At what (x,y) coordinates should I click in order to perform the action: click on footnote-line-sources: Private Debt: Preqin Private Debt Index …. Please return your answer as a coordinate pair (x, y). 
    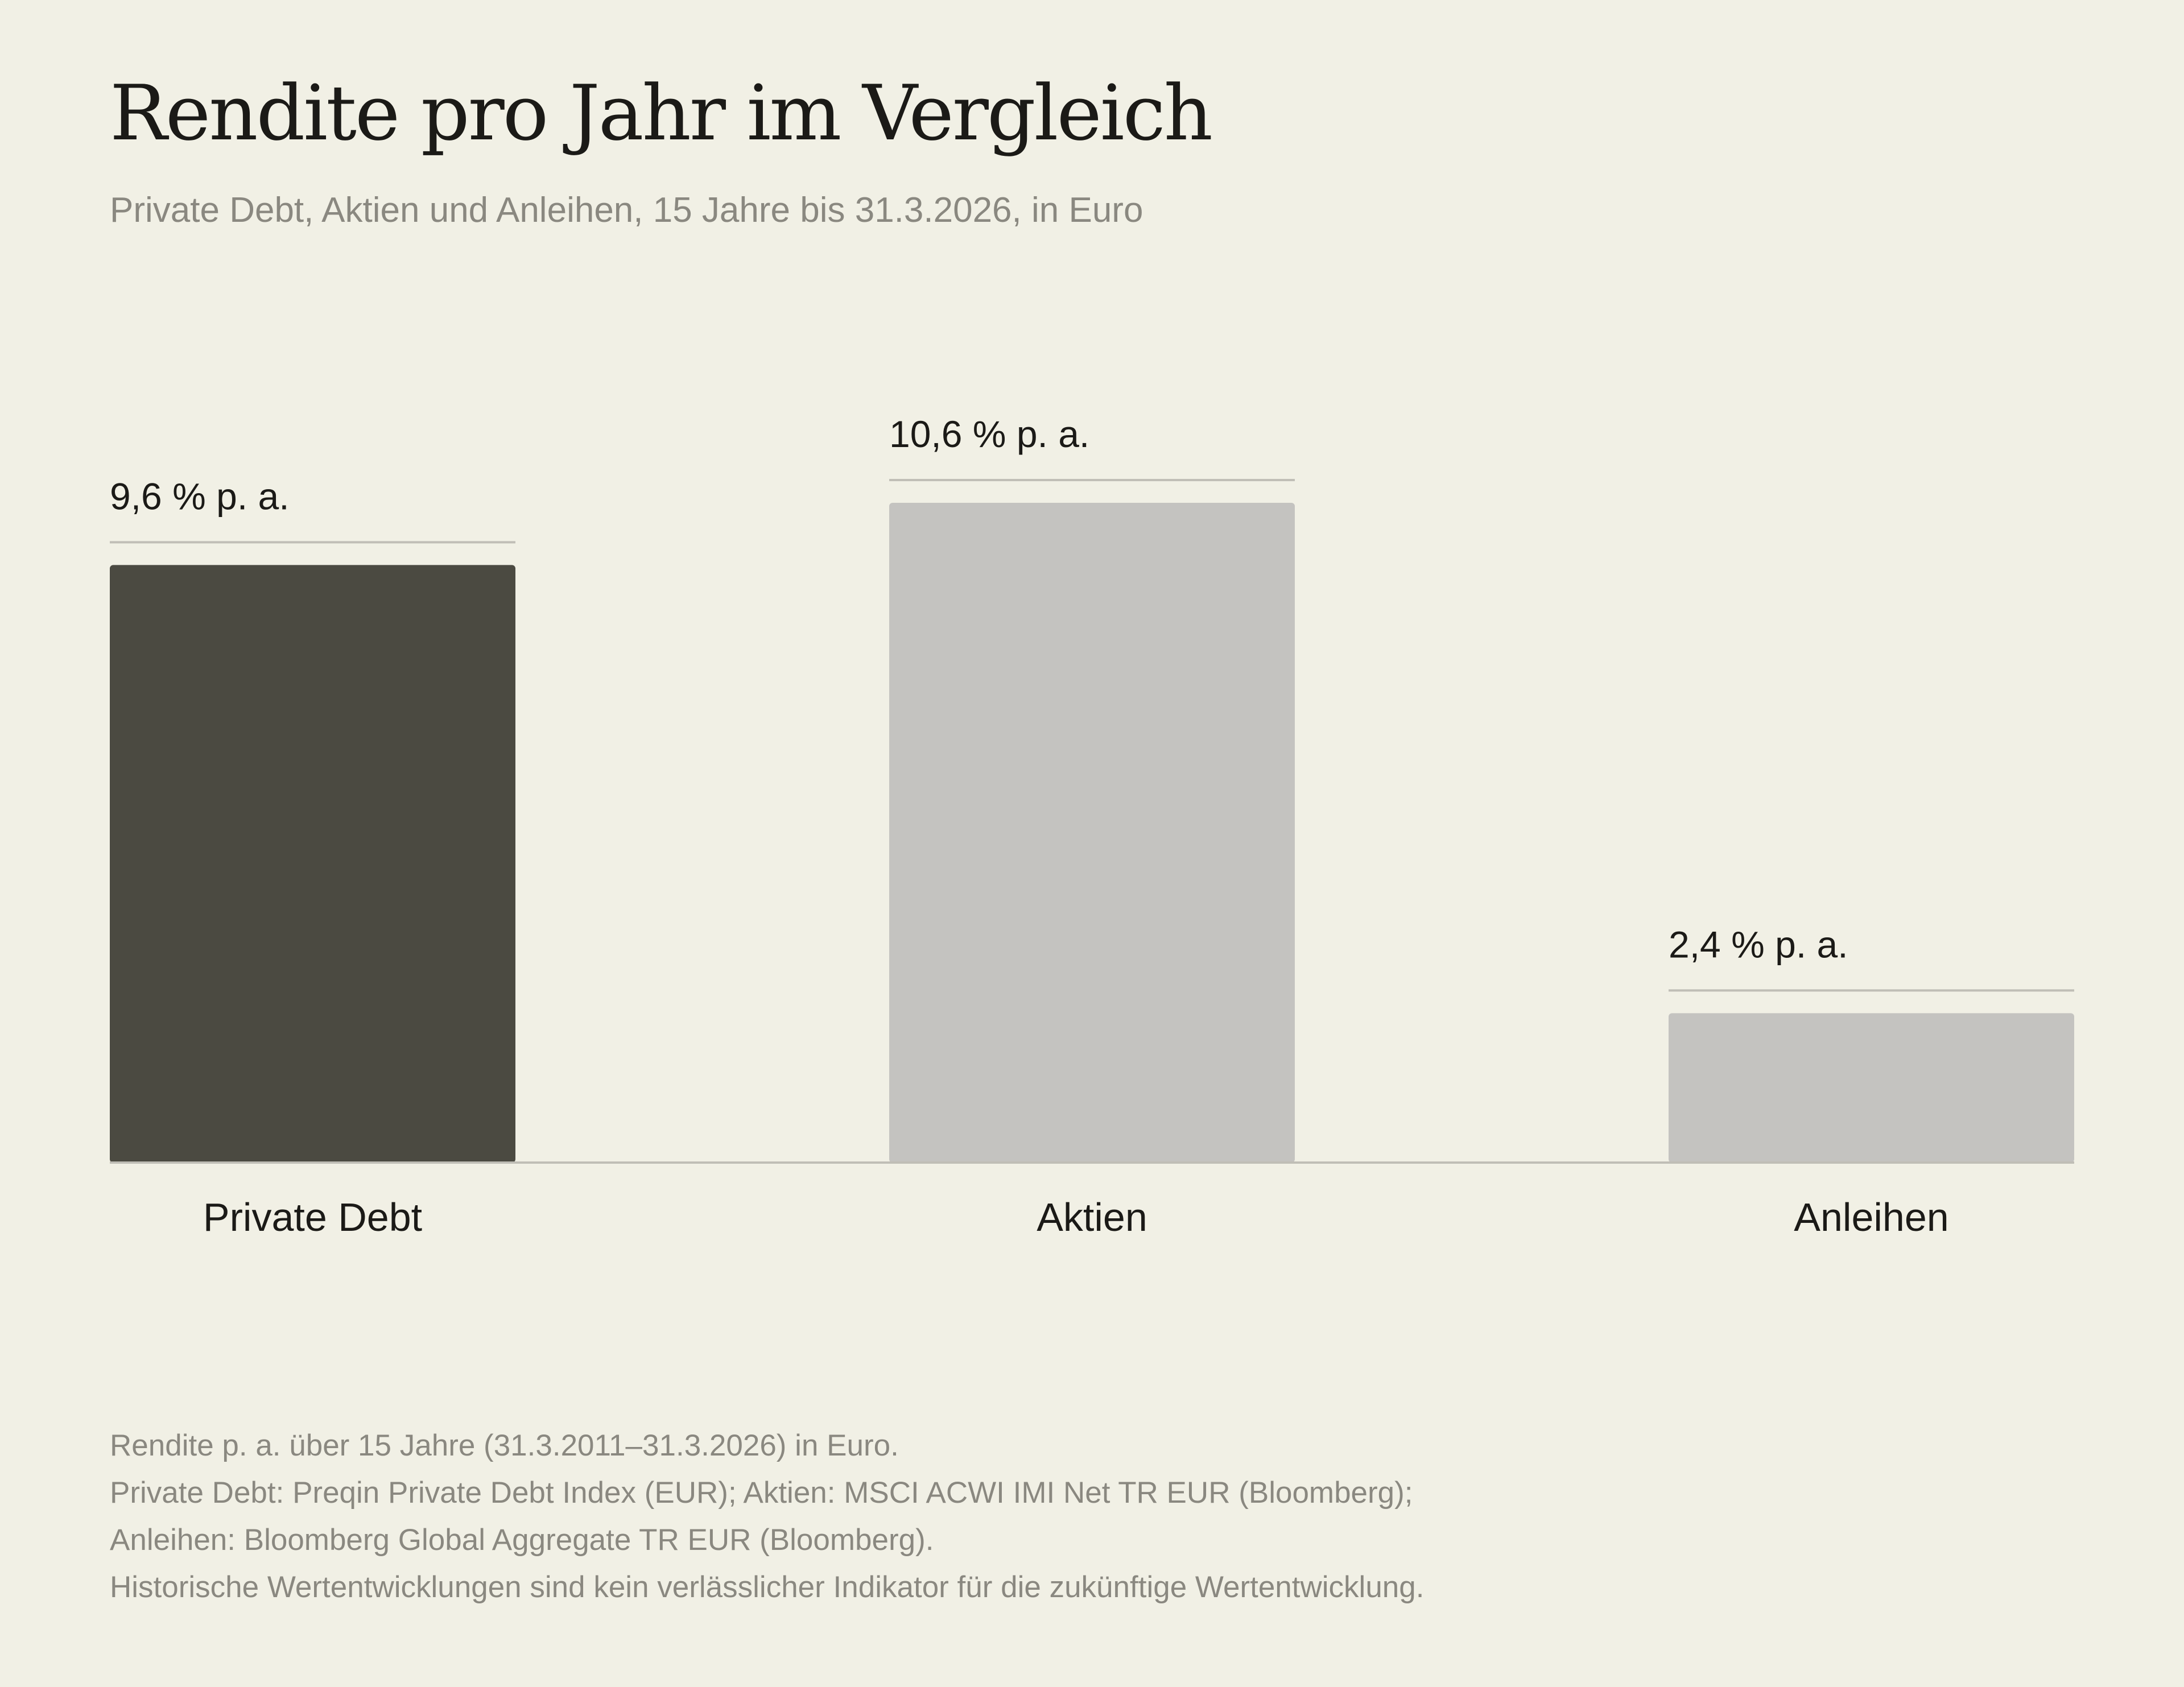
    Looking at the image, I should click on (761, 1493).